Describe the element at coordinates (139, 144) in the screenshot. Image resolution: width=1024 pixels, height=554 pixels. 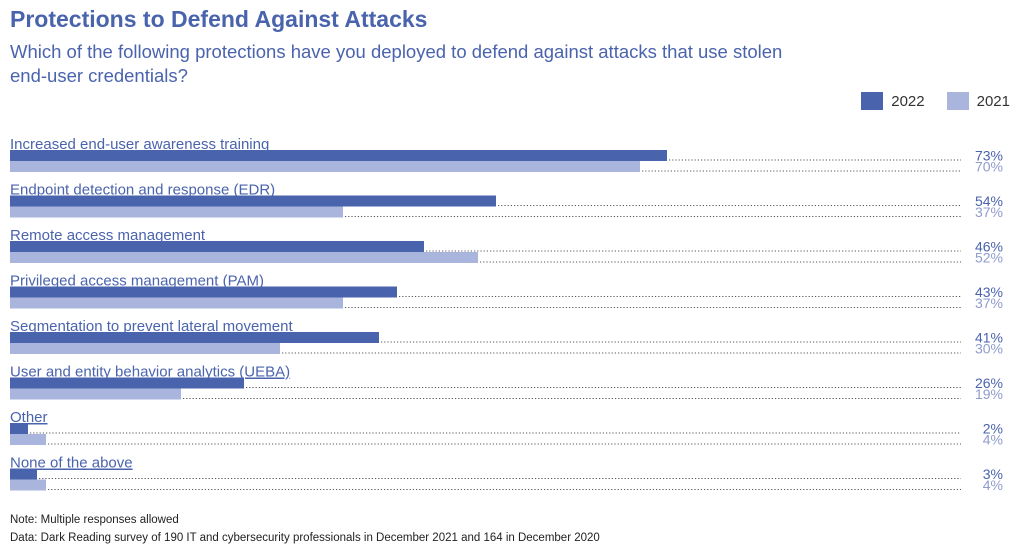
I see `category-label: Increased end-user awareness training` at that location.